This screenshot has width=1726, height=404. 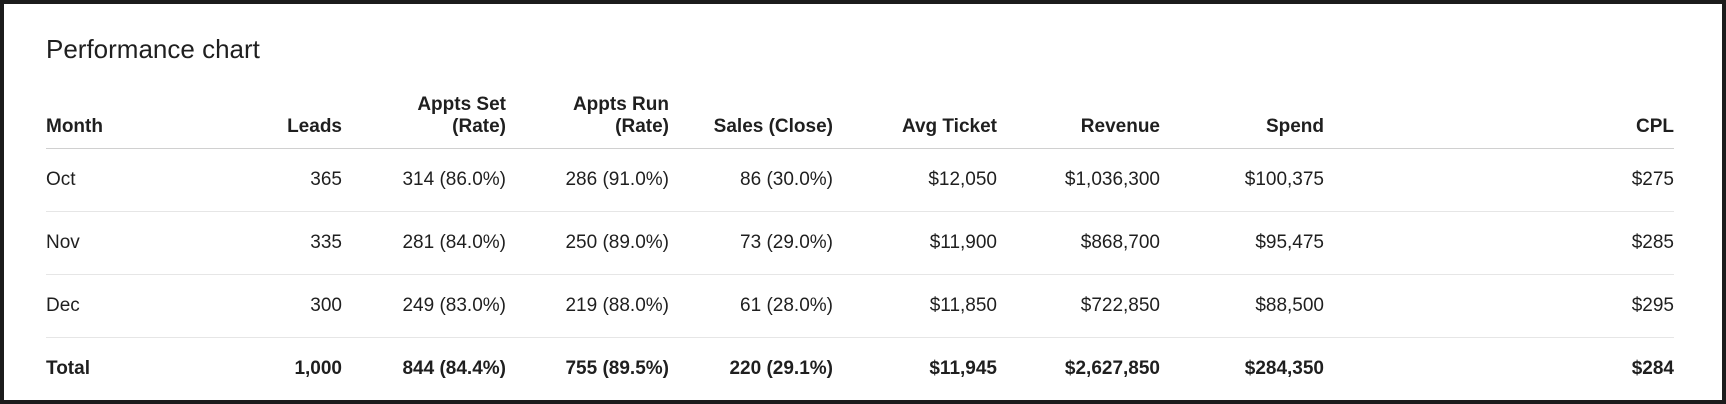 I want to click on cell-avg-ticket: $12,050, so click(x=915, y=180).